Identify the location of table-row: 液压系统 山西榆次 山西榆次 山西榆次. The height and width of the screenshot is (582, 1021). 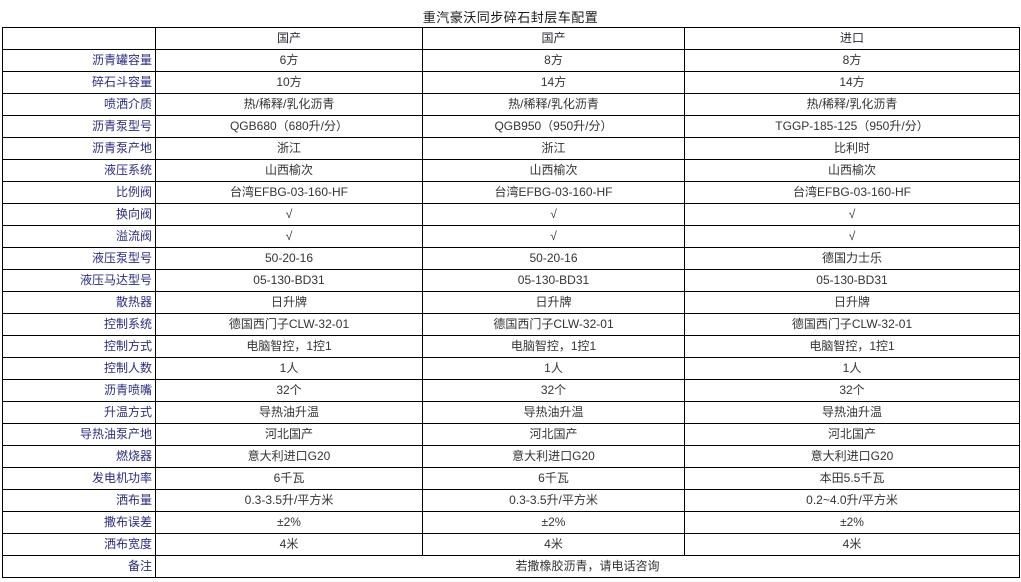
(511, 170).